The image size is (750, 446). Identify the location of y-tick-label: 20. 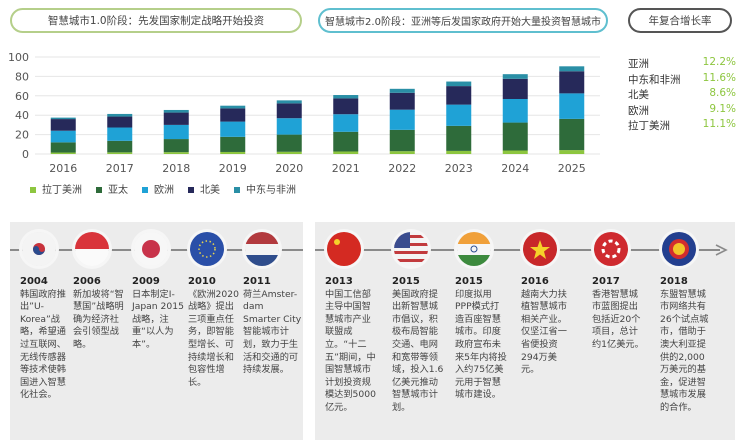
(22, 135).